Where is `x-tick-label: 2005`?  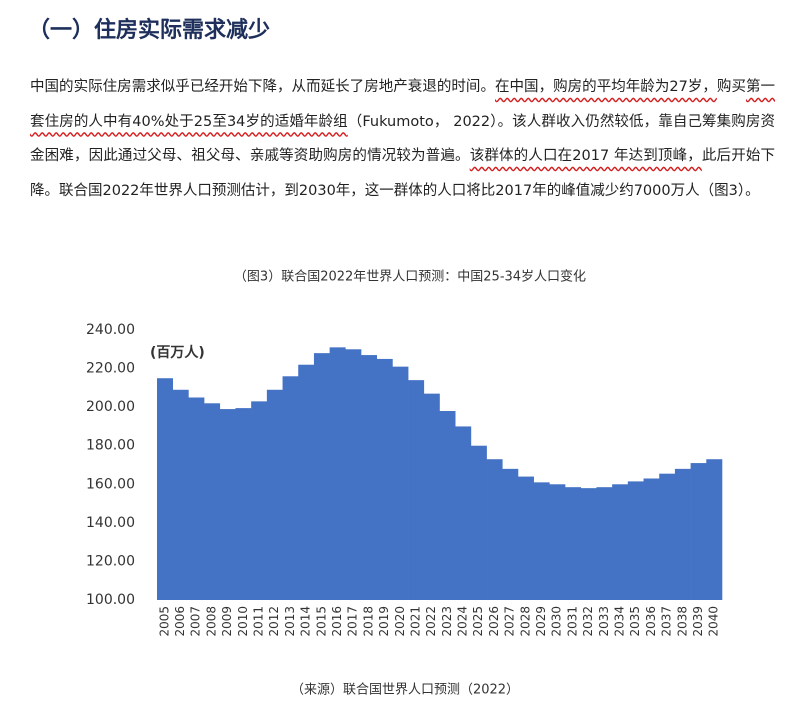
x-tick-label: 2005 is located at coordinates (164, 621).